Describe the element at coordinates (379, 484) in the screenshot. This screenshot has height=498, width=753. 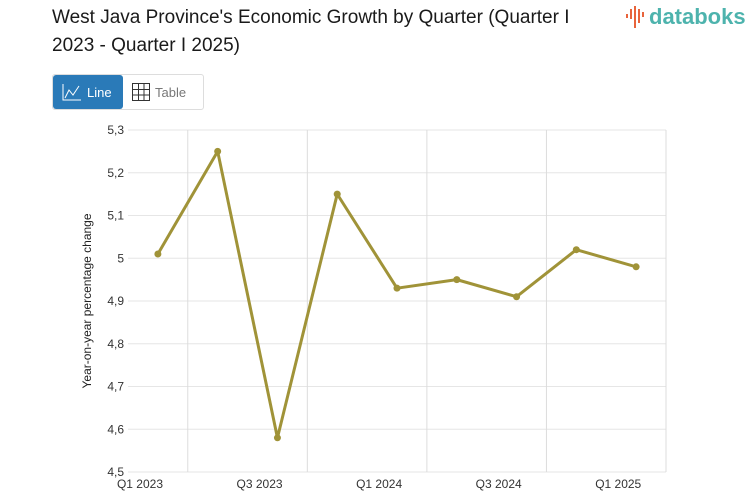
I see `x-tick-label: Q1 2024` at that location.